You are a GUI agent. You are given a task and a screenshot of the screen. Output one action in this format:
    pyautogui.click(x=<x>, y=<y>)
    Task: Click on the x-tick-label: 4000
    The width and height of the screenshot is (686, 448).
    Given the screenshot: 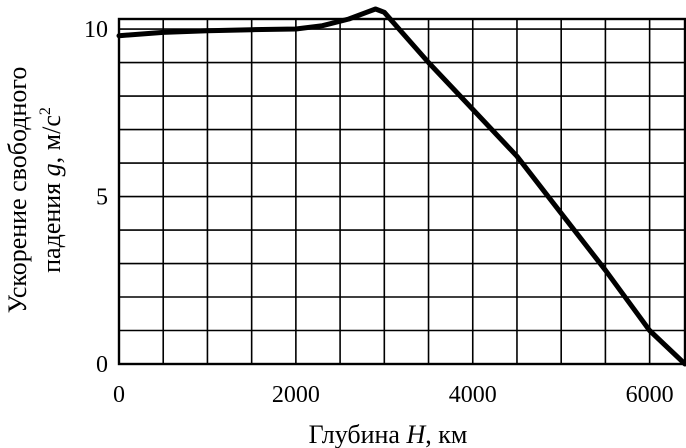 What is the action you would take?
    pyautogui.click(x=473, y=395)
    